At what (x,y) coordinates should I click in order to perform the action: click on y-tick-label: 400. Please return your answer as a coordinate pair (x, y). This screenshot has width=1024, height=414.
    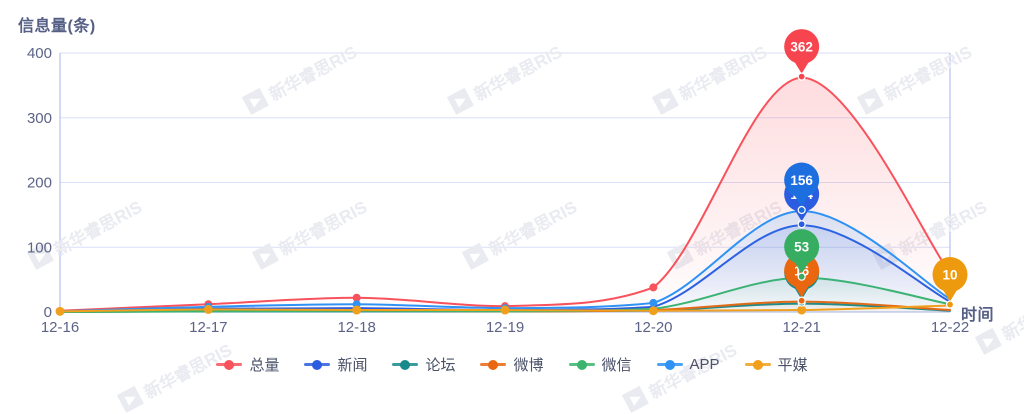
    Looking at the image, I should click on (39, 53).